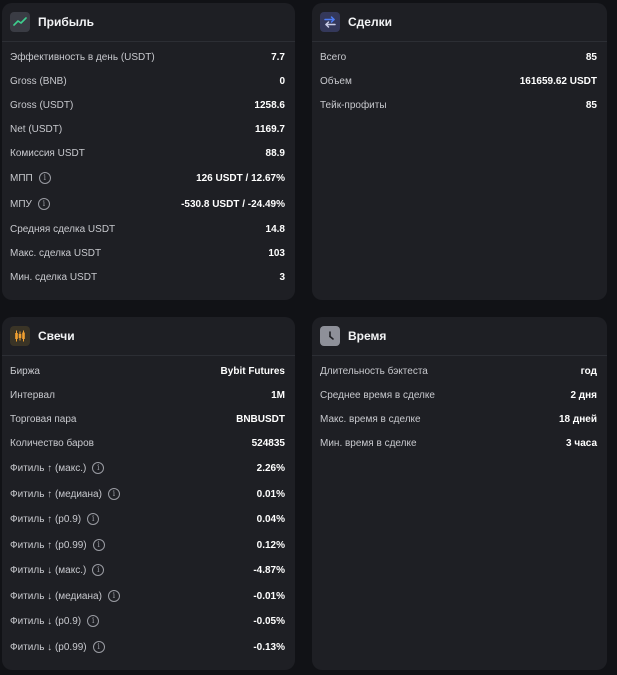 This screenshot has height=675, width=617. What do you see at coordinates (269, 570) in the screenshot?
I see `row-value: -4.87%` at bounding box center [269, 570].